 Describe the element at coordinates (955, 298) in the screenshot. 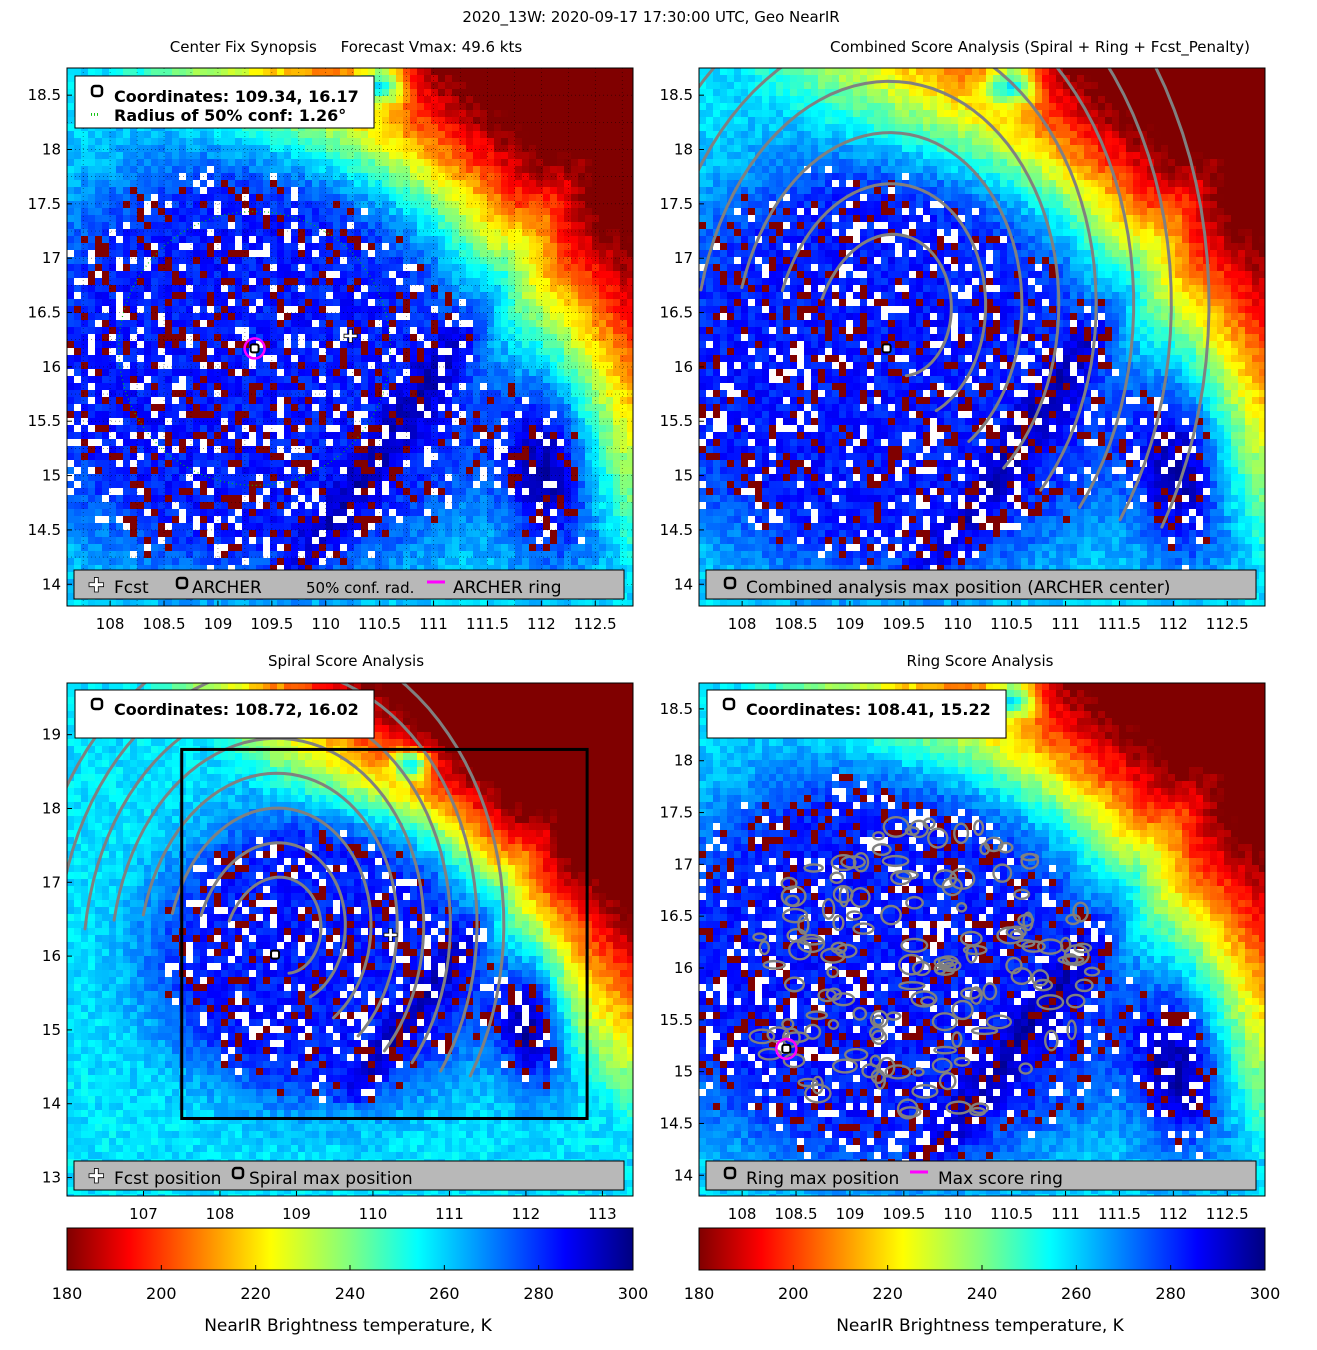

I see `score-contours` at that location.